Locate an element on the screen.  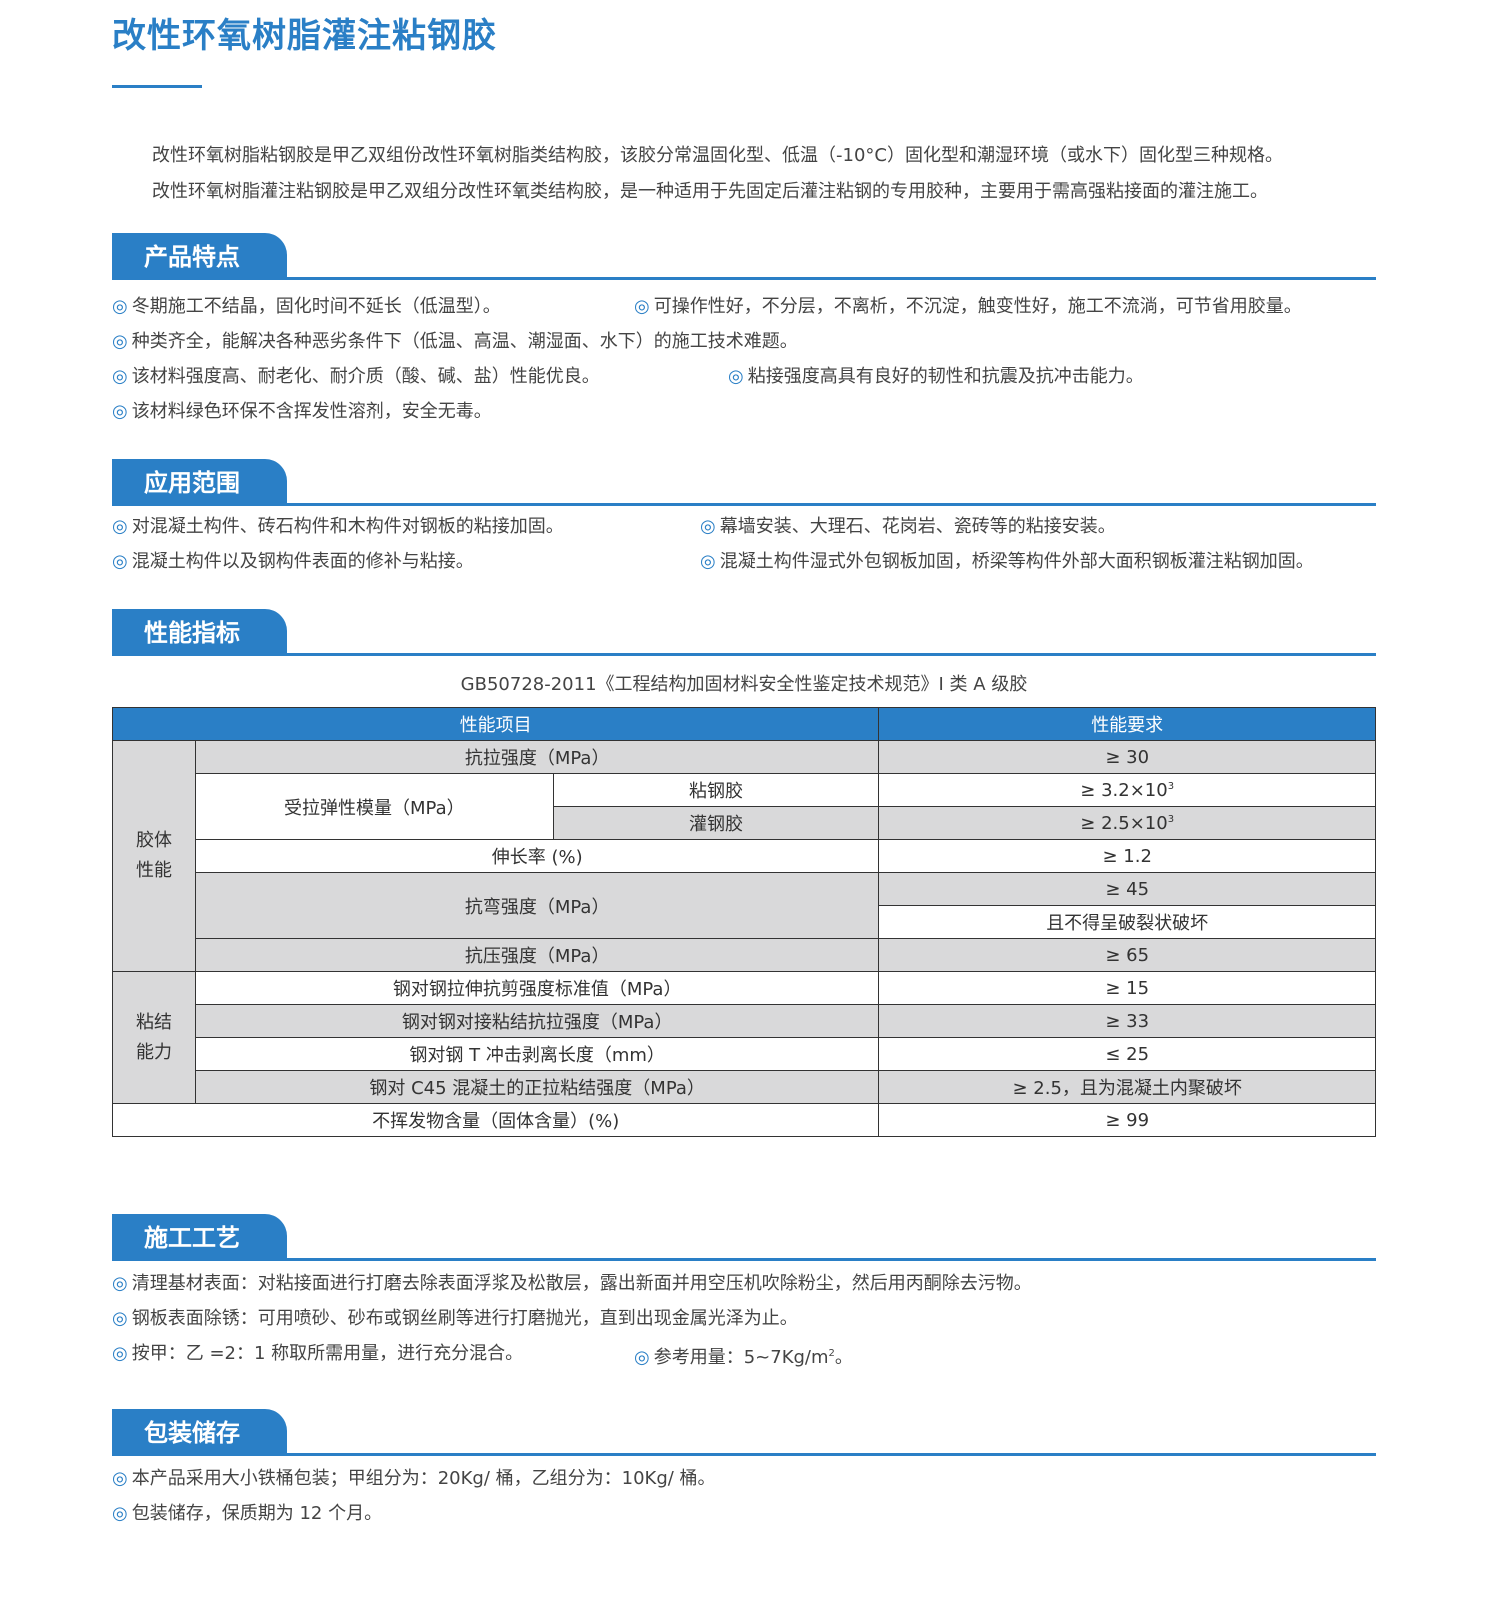
table-row: 钢对钢 T 冲击剥离长度（mm） ≤ 25 is located at coordinates (744, 1054).